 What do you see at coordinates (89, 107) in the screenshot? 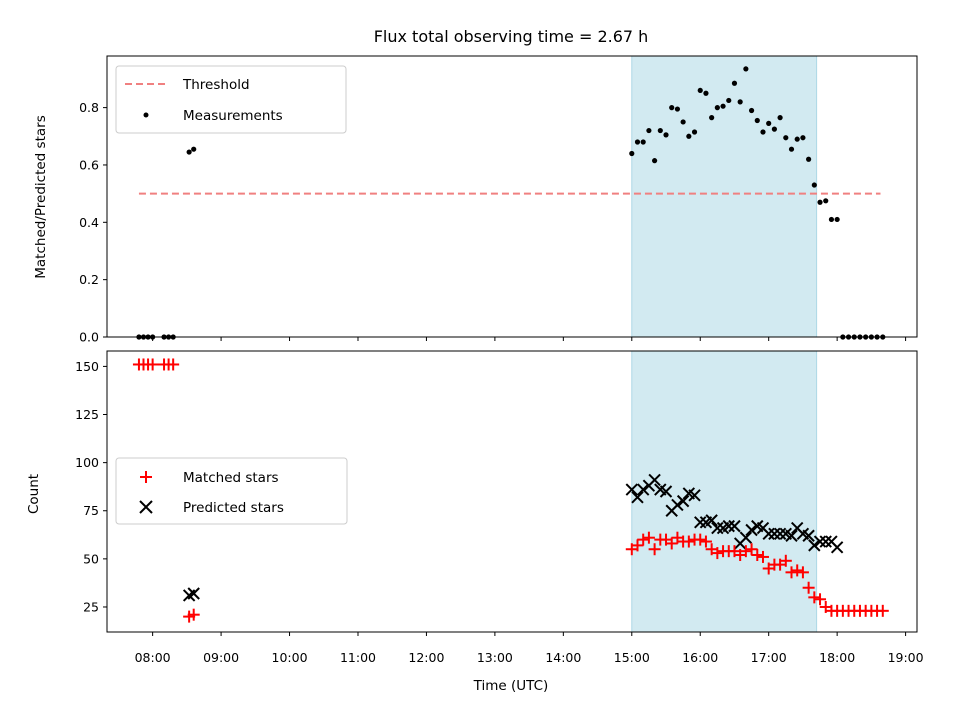
I see `top-y-tick-label: 0.8` at bounding box center [89, 107].